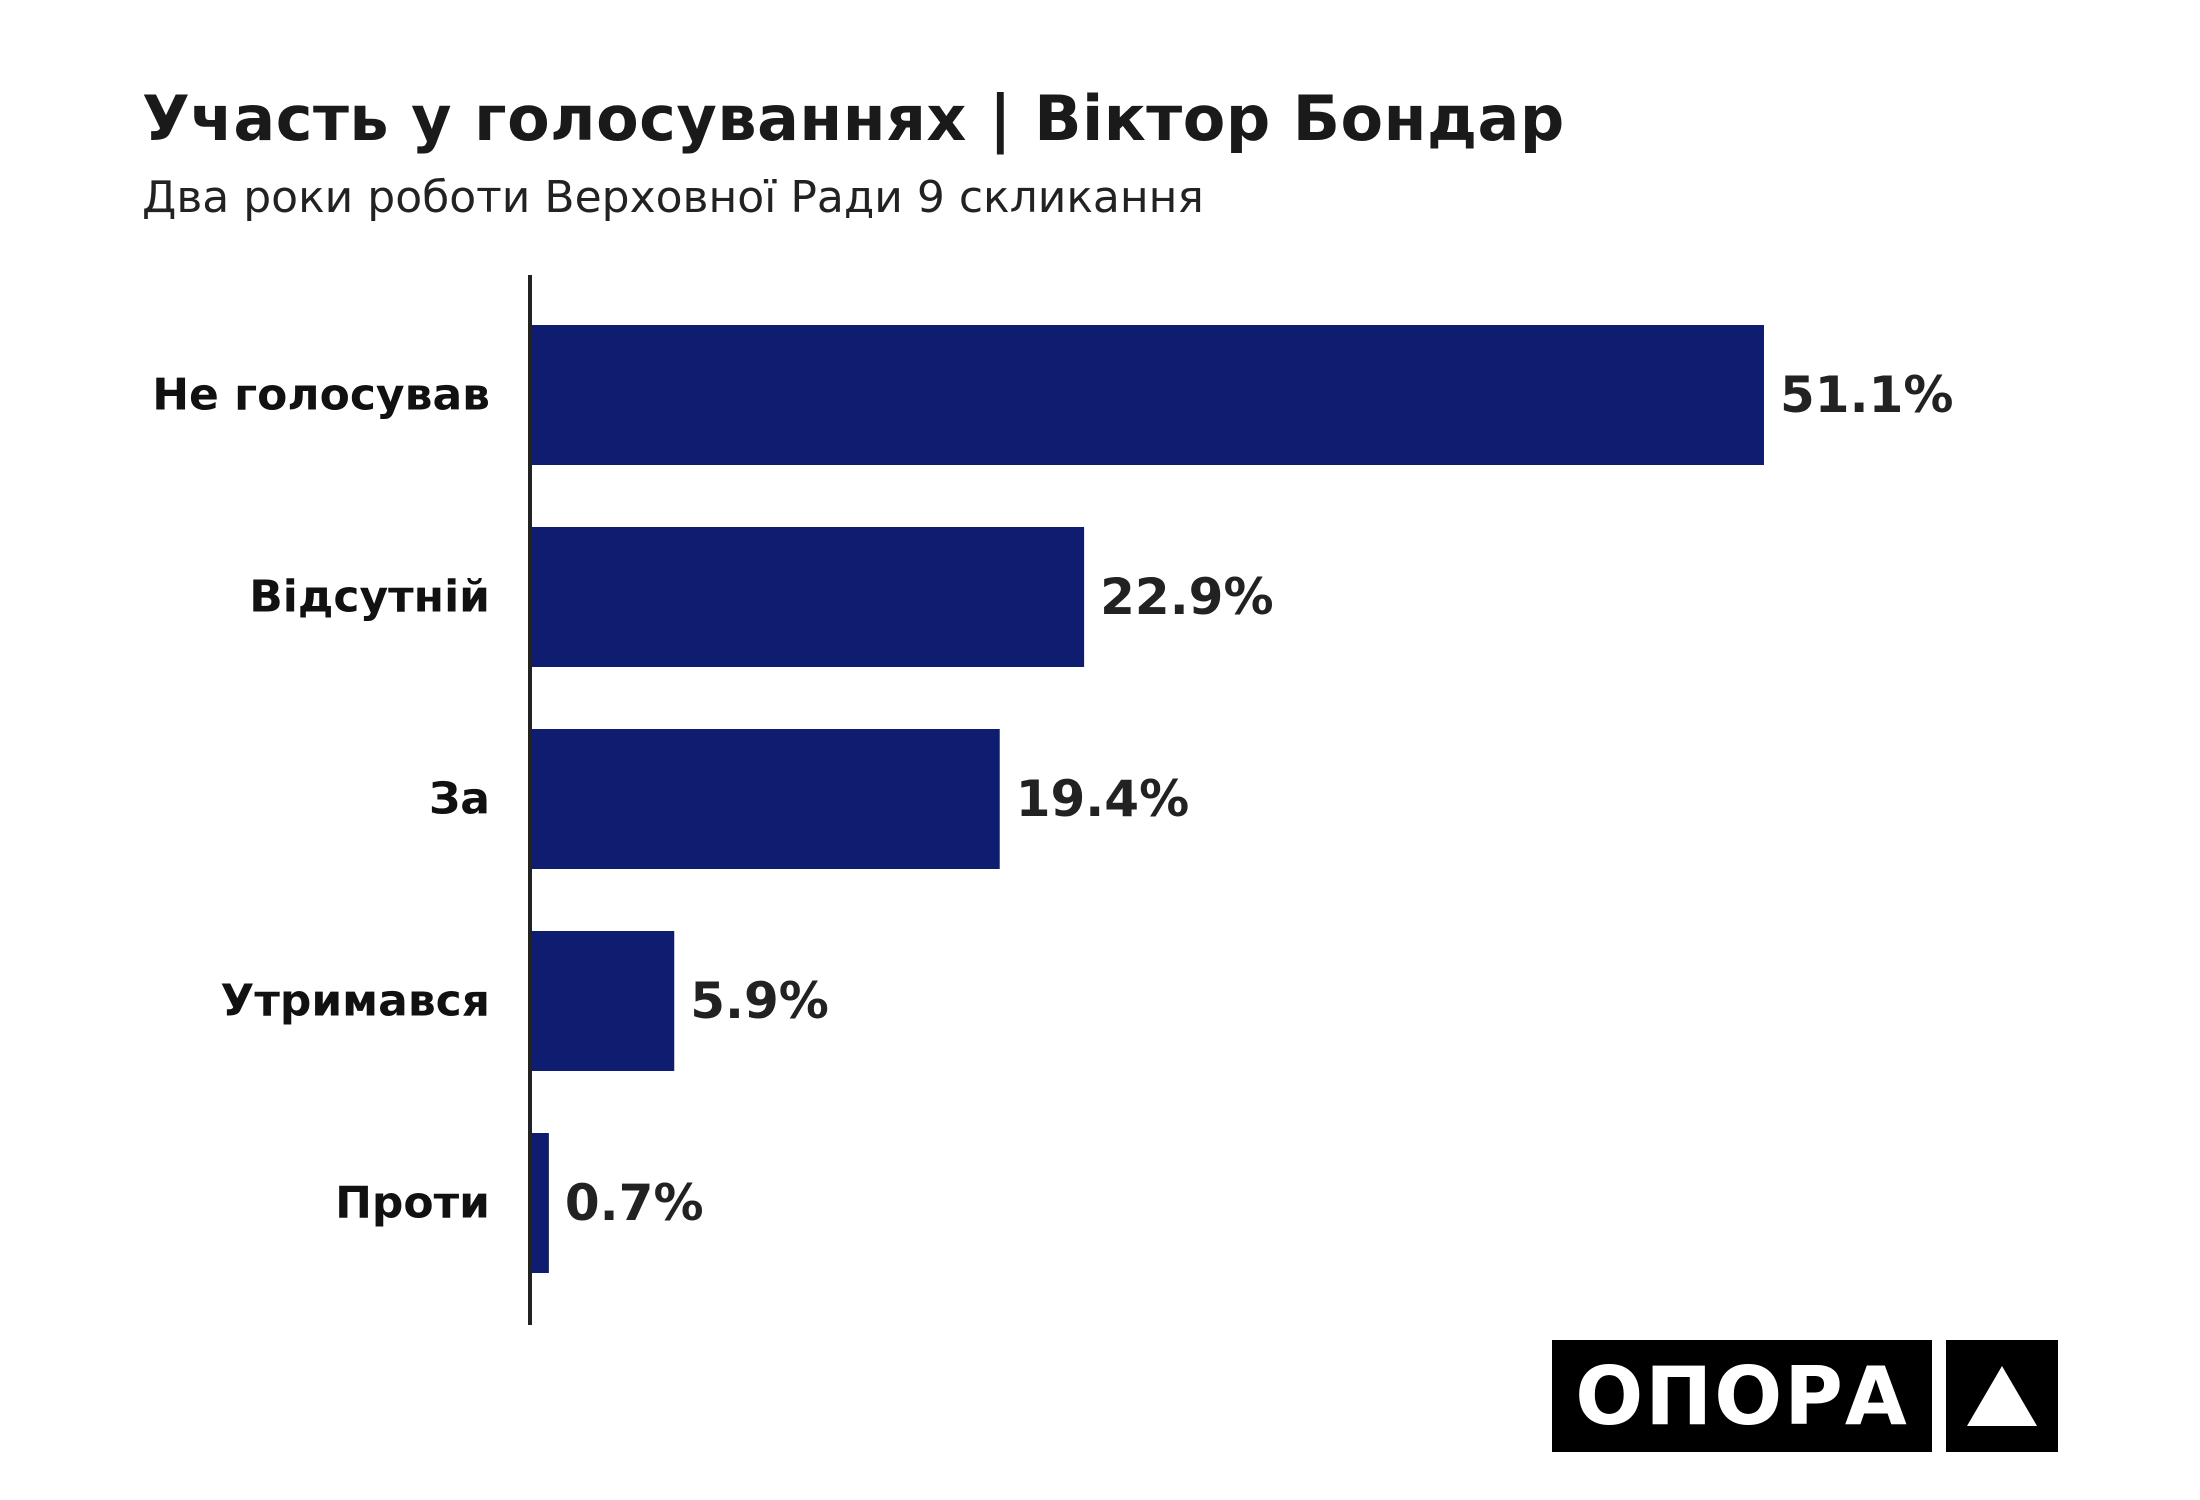 This screenshot has height=1500, width=2200. I want to click on value-label: 19.4%, so click(1102, 799).